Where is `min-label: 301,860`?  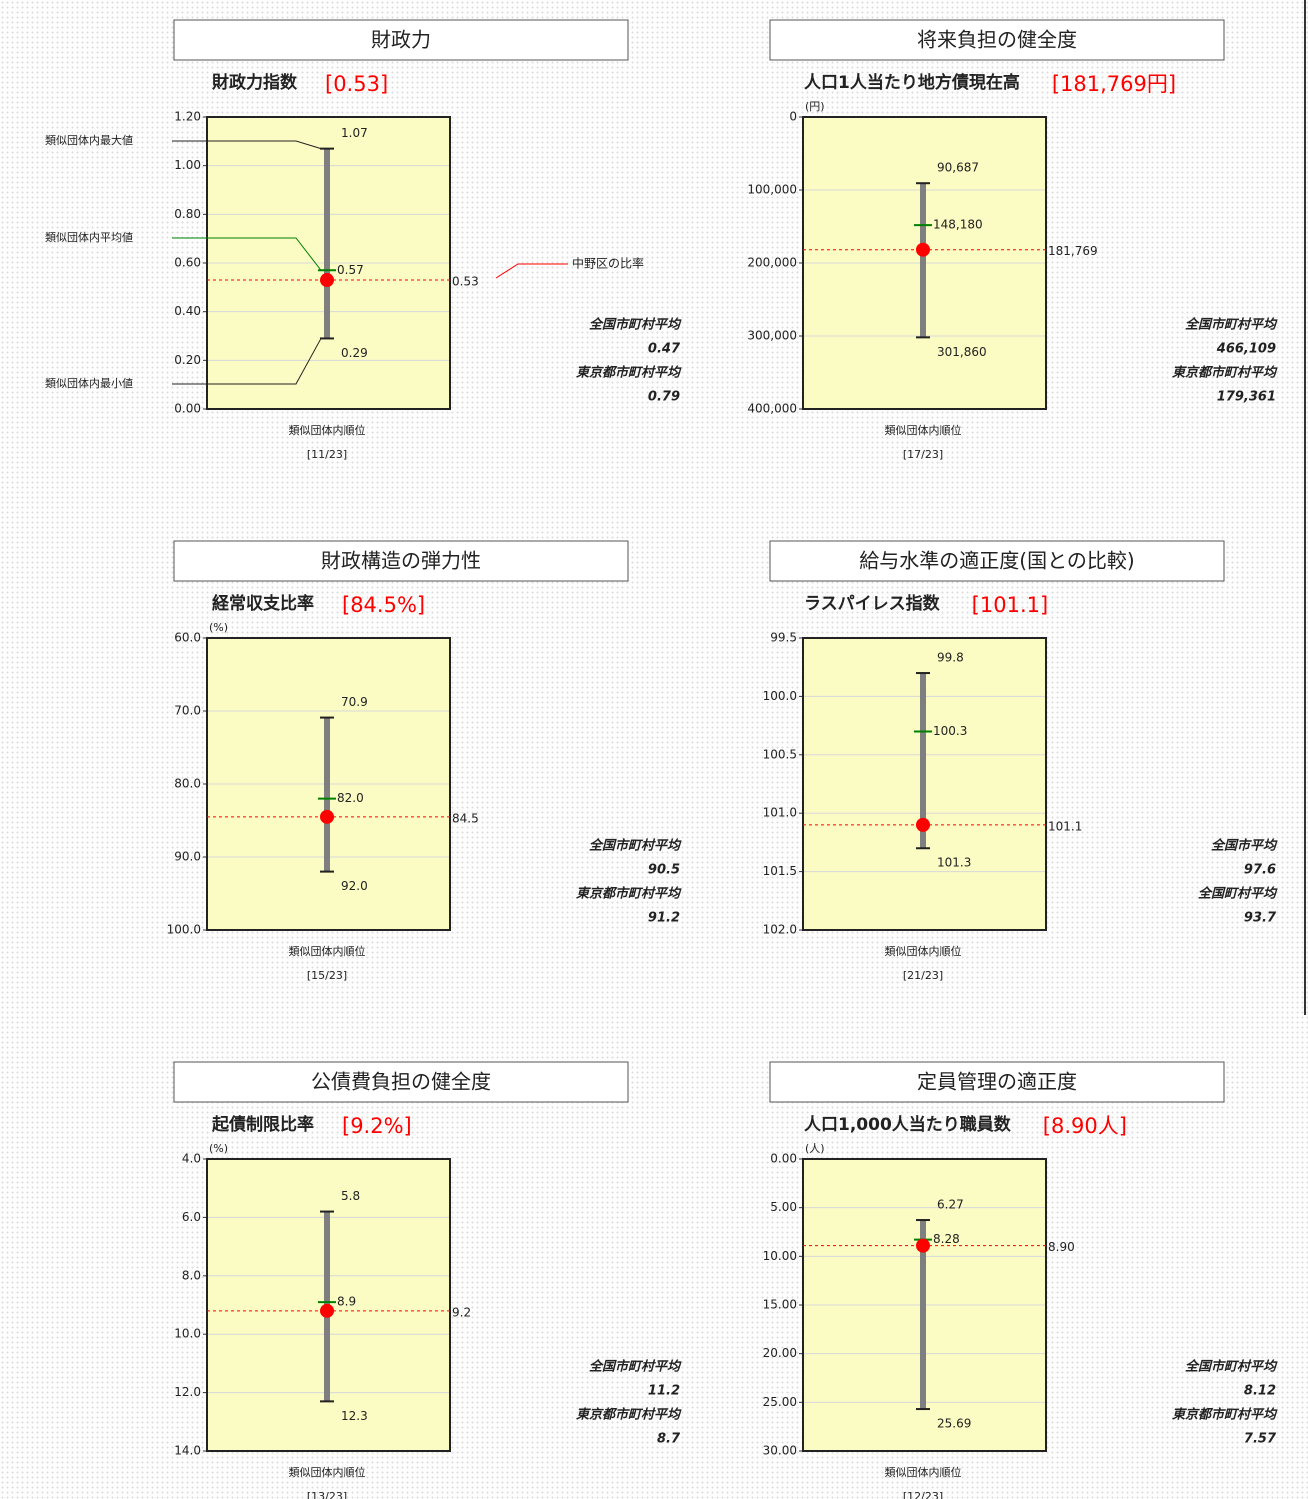 min-label: 301,860 is located at coordinates (962, 352).